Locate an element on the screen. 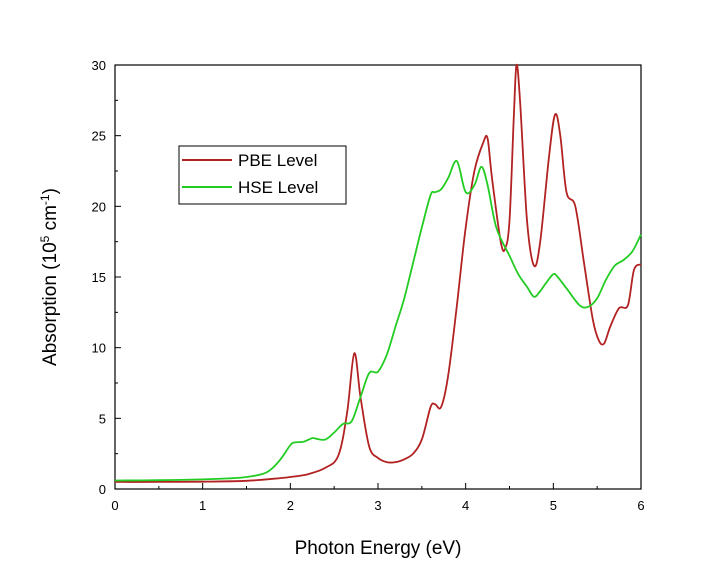  x-tick-label: 3 is located at coordinates (377, 505).